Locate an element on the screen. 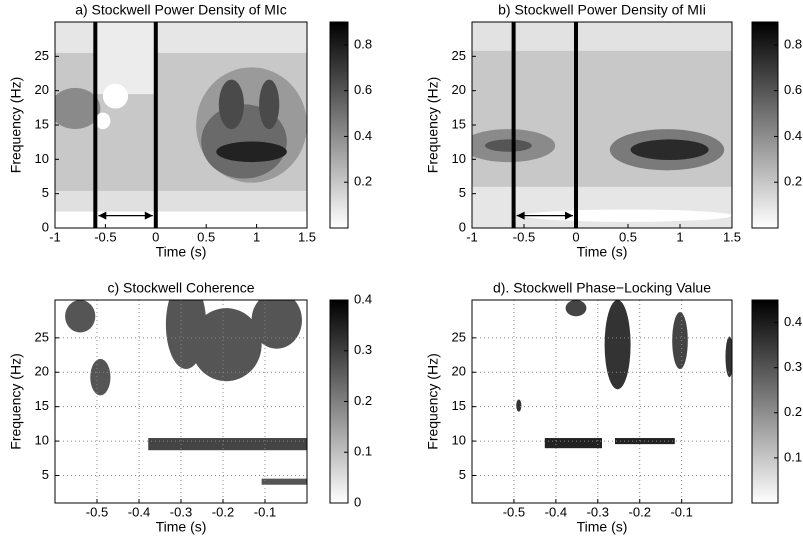 Image resolution: width=803 pixels, height=548 pixels. colorbar-tick-label: 0 is located at coordinates (357, 501).